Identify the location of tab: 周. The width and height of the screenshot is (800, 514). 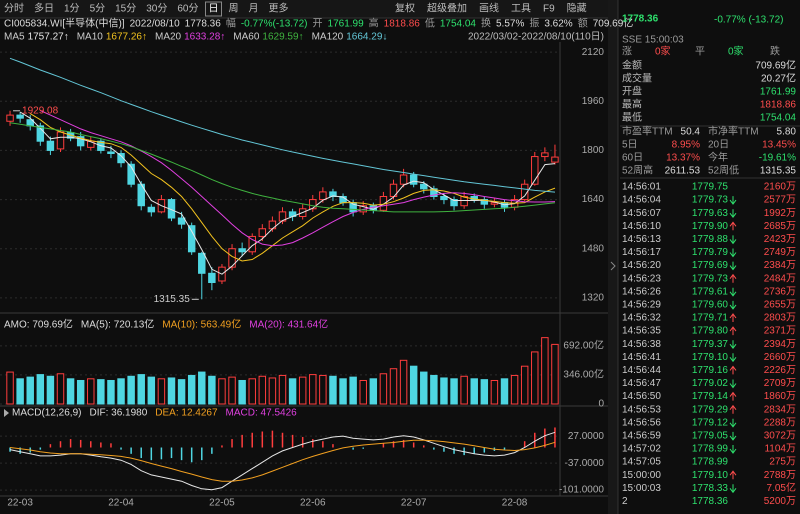
(234, 9).